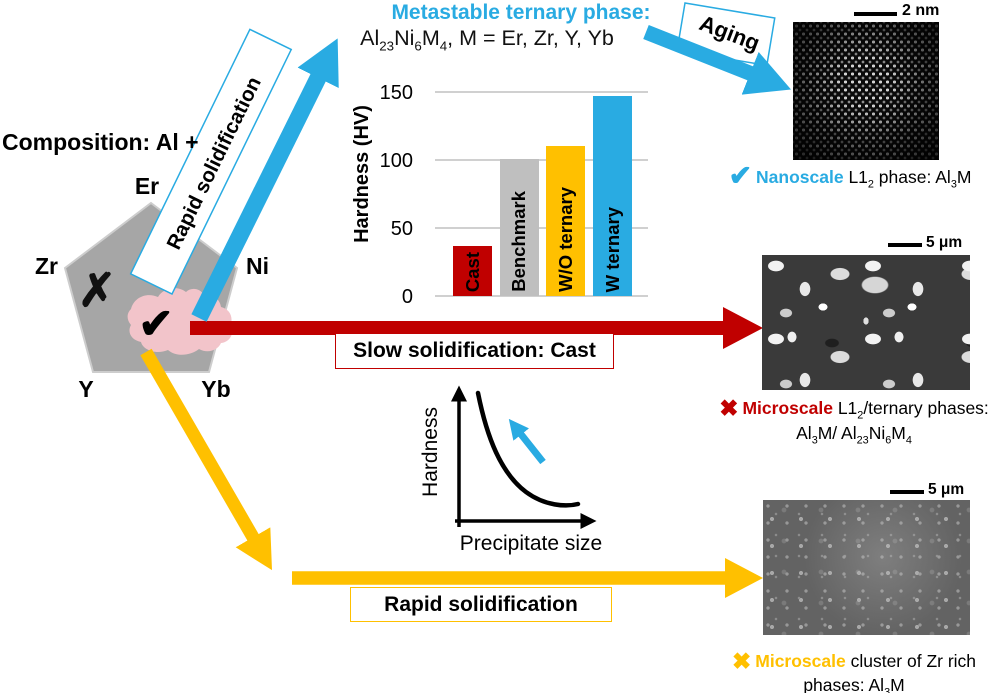 This screenshot has height=693, width=1000. What do you see at coordinates (519, 241) in the screenshot?
I see `bar-label: Benchmark` at bounding box center [519, 241].